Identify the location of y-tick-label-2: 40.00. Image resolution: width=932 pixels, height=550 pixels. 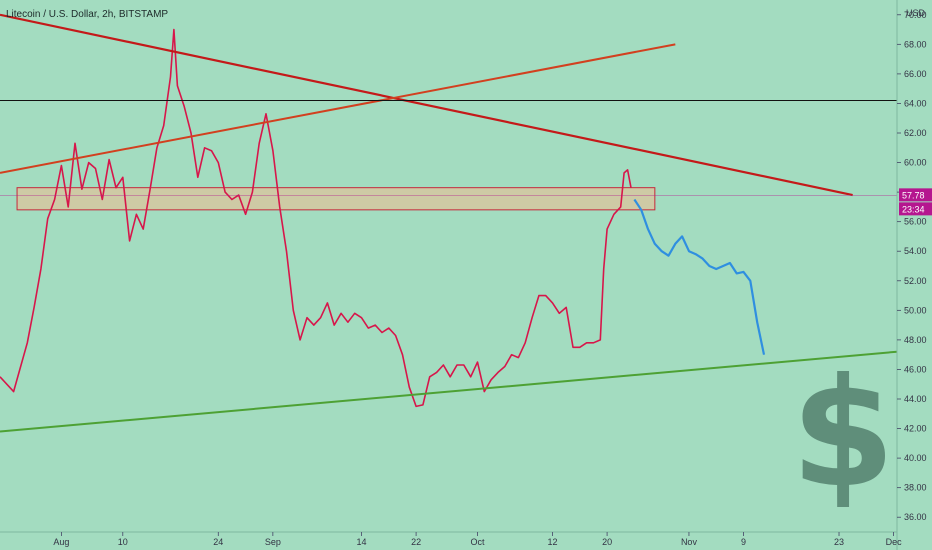
(915, 458).